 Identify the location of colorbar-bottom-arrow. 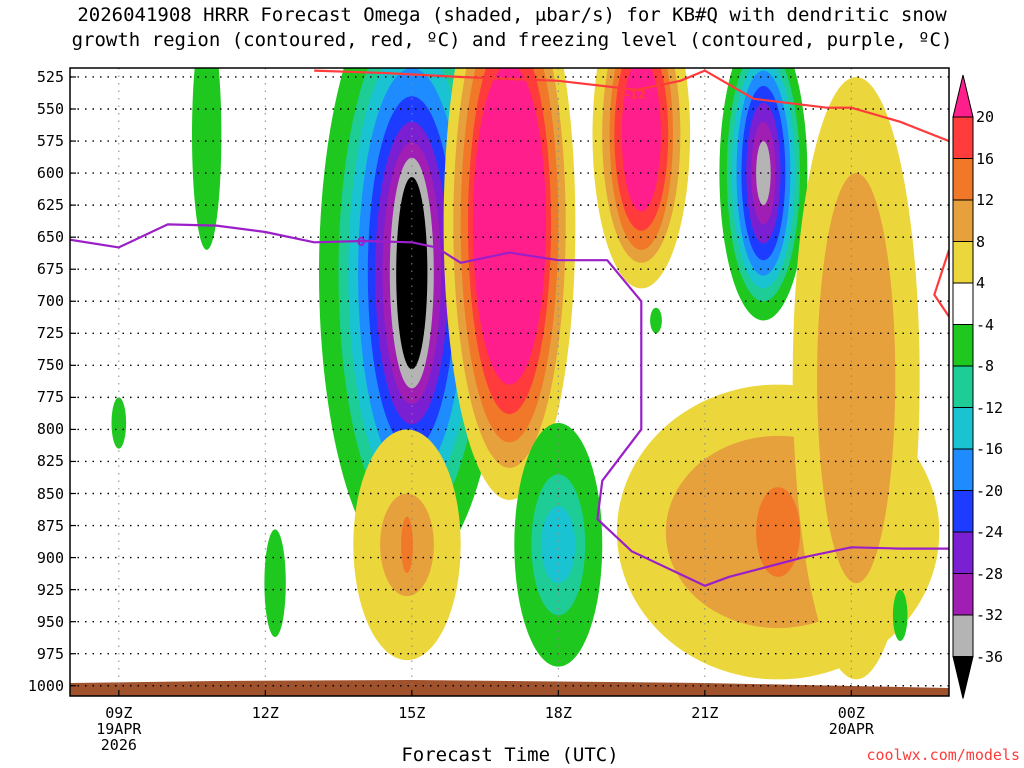
(963, 677).